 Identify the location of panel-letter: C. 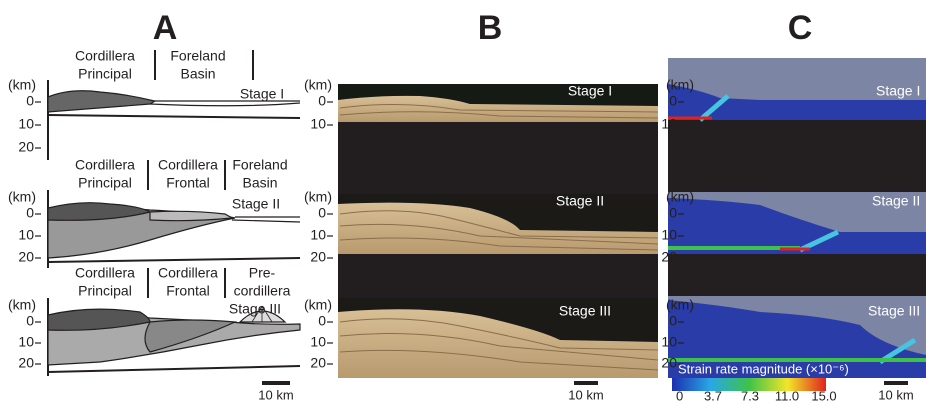
(800, 28).